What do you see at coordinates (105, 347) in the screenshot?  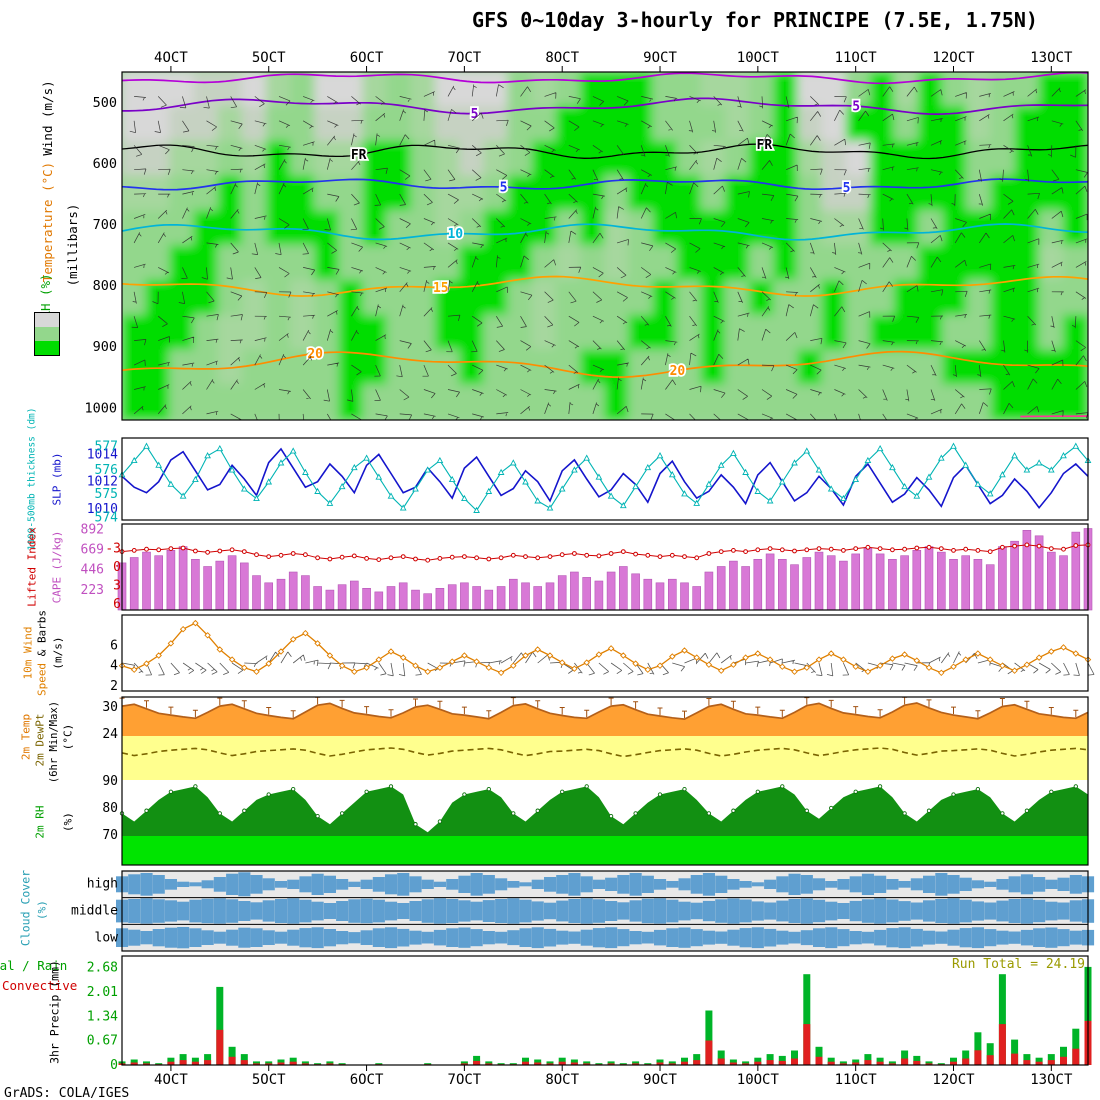 I see `pressure-tick: 900` at bounding box center [105, 347].